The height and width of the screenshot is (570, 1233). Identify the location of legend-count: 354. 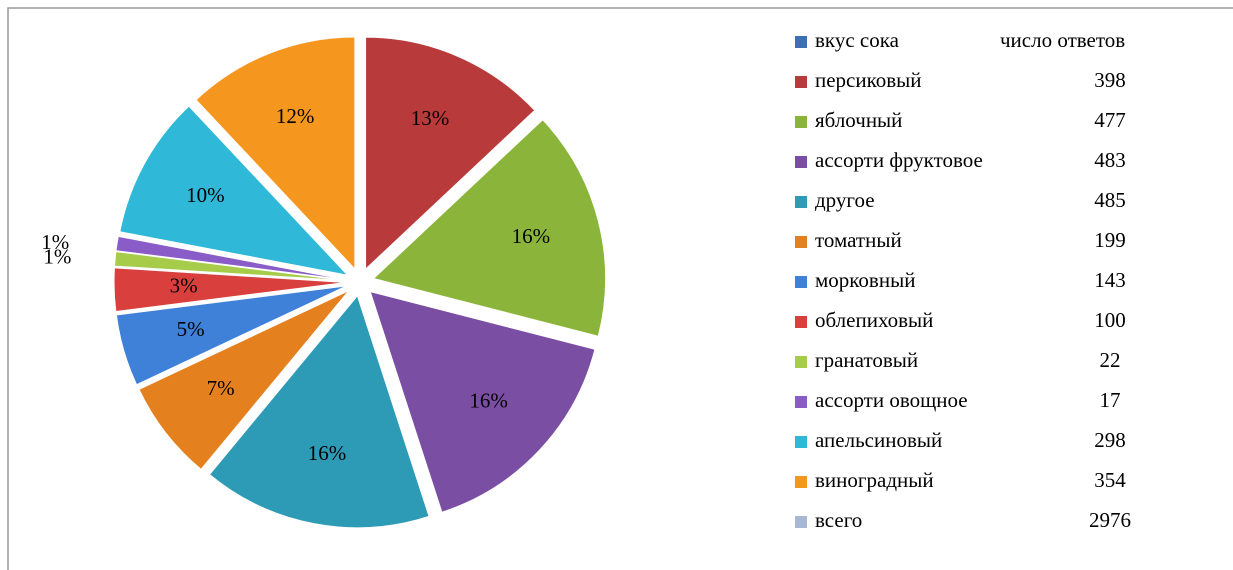
(1110, 480).